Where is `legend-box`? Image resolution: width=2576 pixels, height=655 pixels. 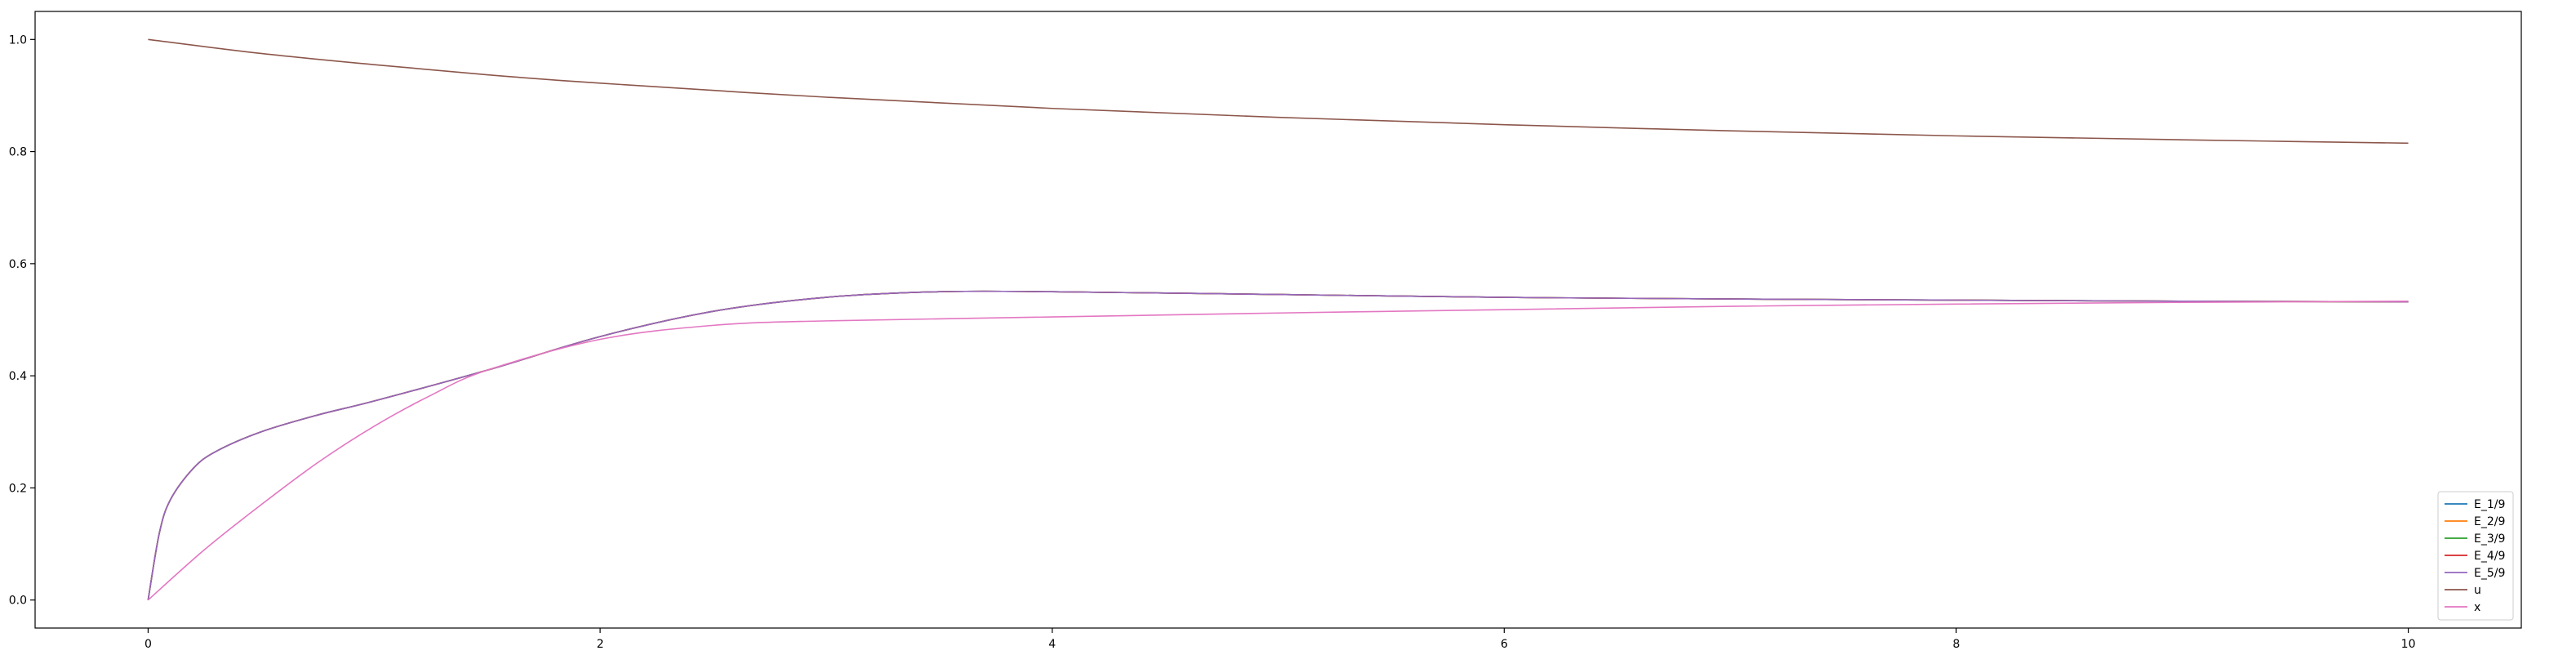 legend-box is located at coordinates (2475, 556).